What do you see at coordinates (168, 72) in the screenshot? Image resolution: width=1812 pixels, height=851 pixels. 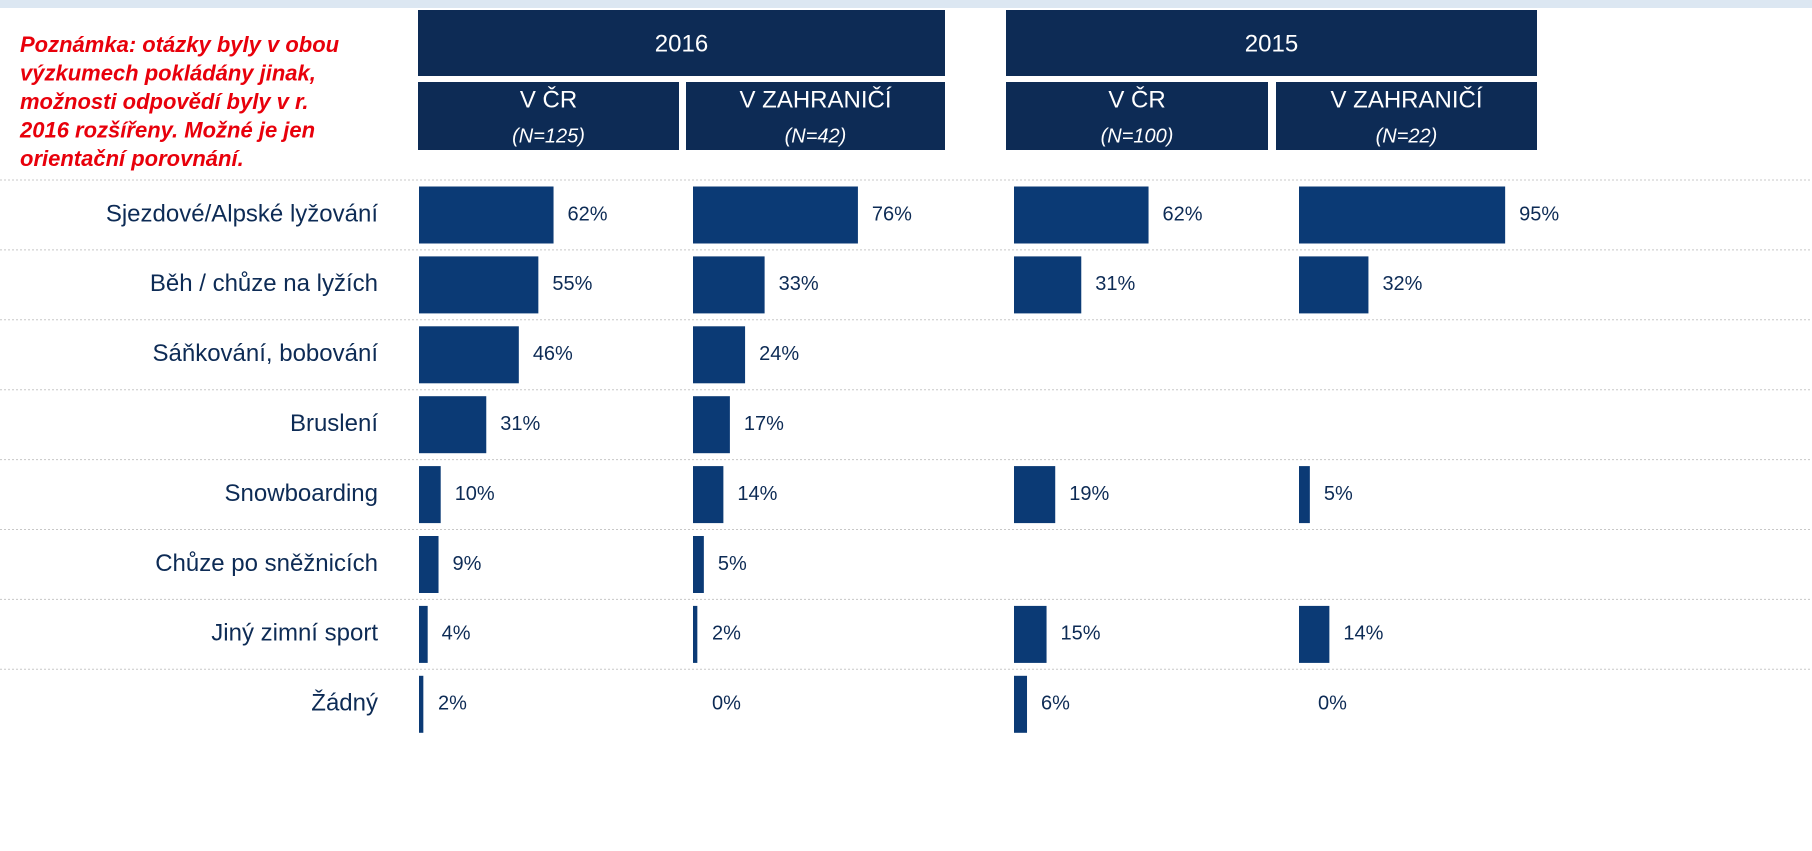 I see `note-line: výzkumech pokládány jinak,` at bounding box center [168, 72].